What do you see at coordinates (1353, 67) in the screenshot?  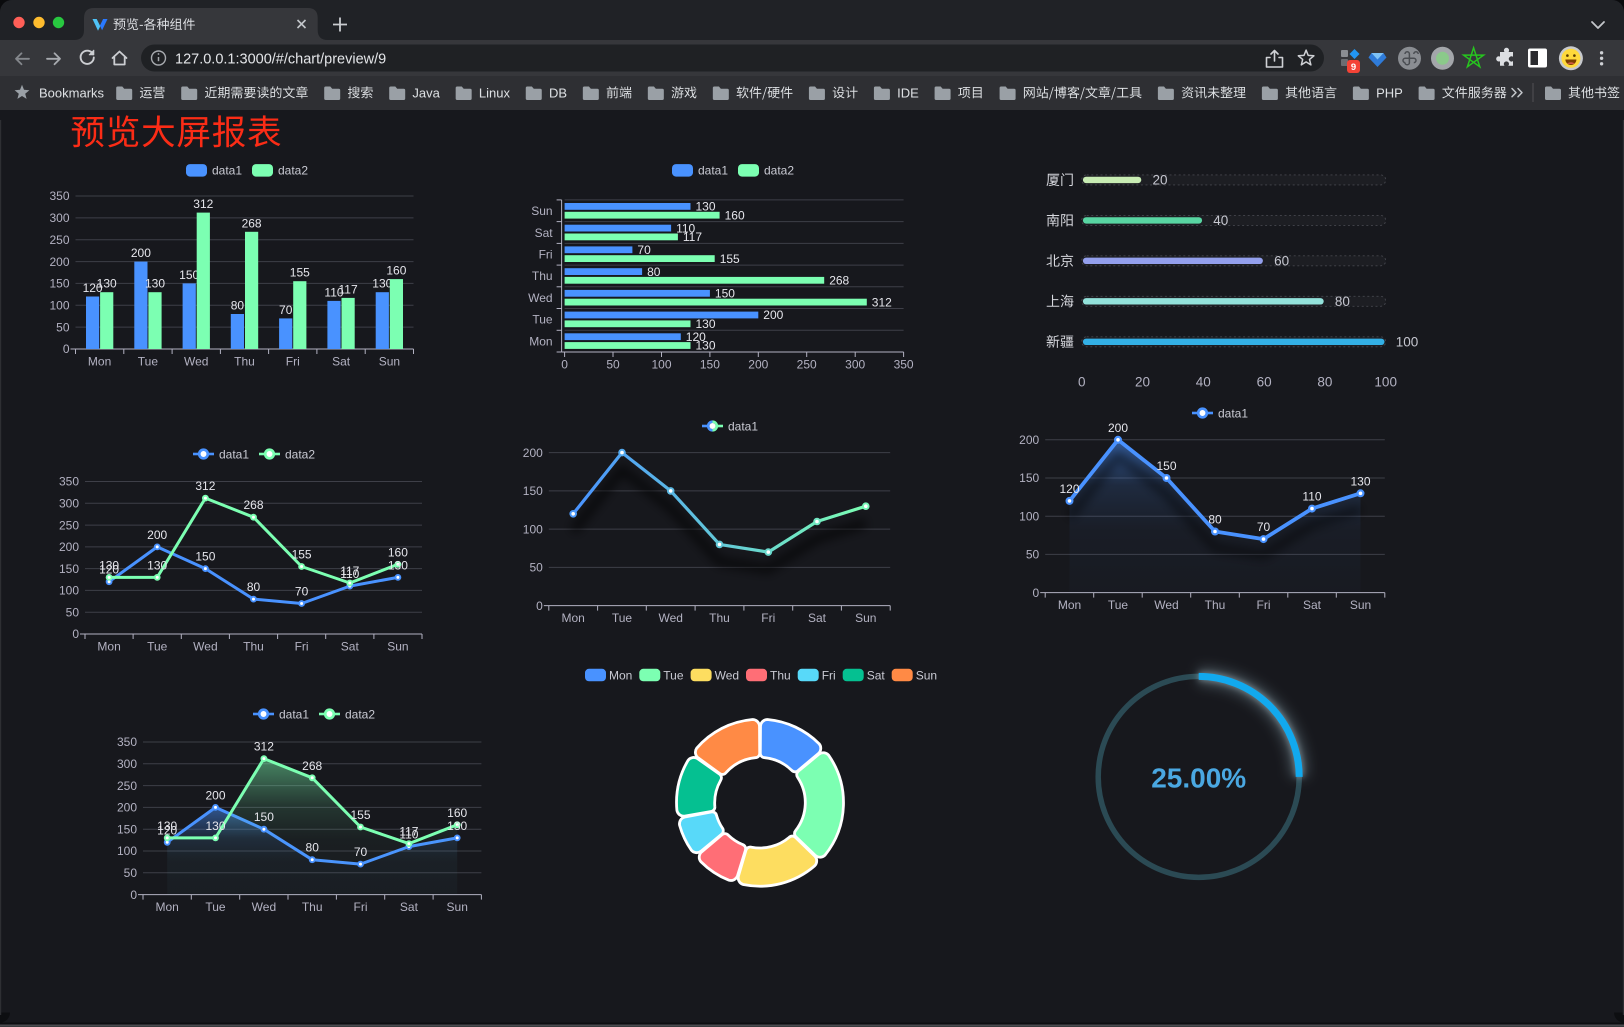 I see `svg-text: 9` at bounding box center [1353, 67].